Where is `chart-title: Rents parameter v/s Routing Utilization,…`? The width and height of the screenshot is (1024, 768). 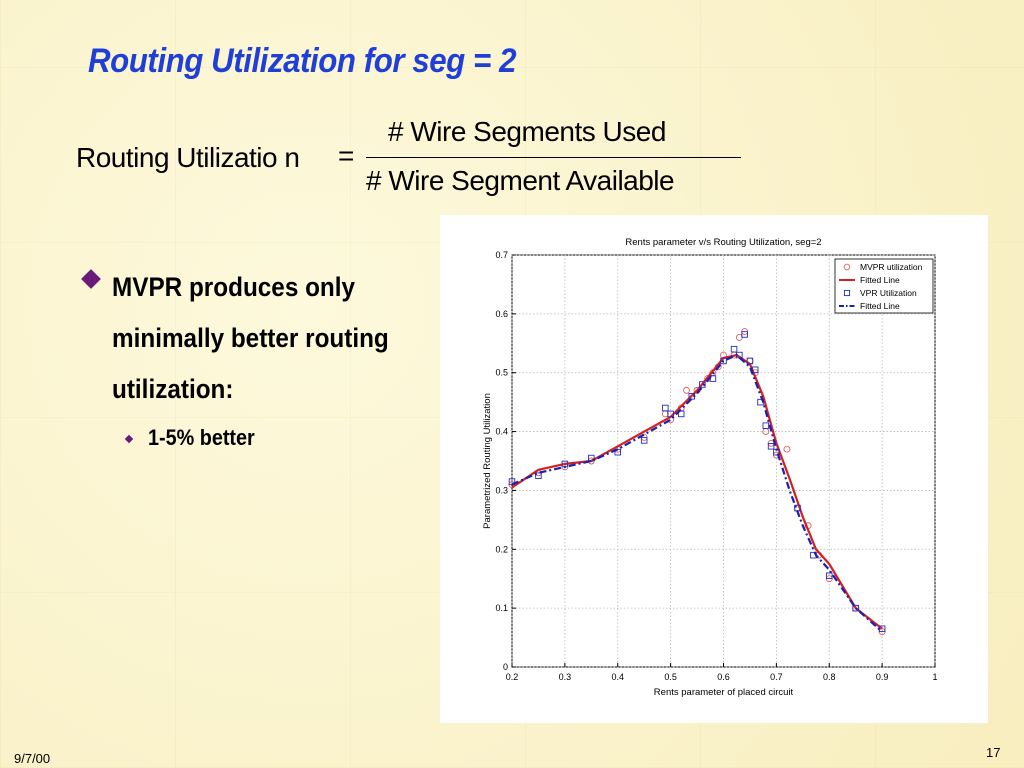
chart-title: Rents parameter v/s Routing Utilization,… is located at coordinates (723, 242).